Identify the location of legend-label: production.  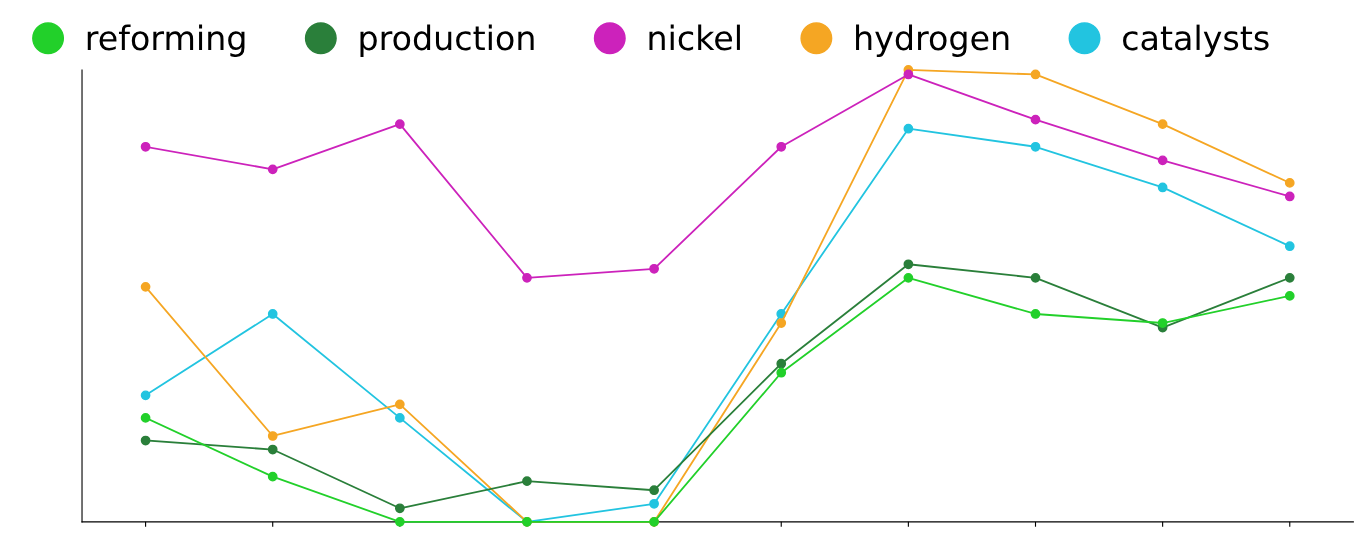
(447, 40).